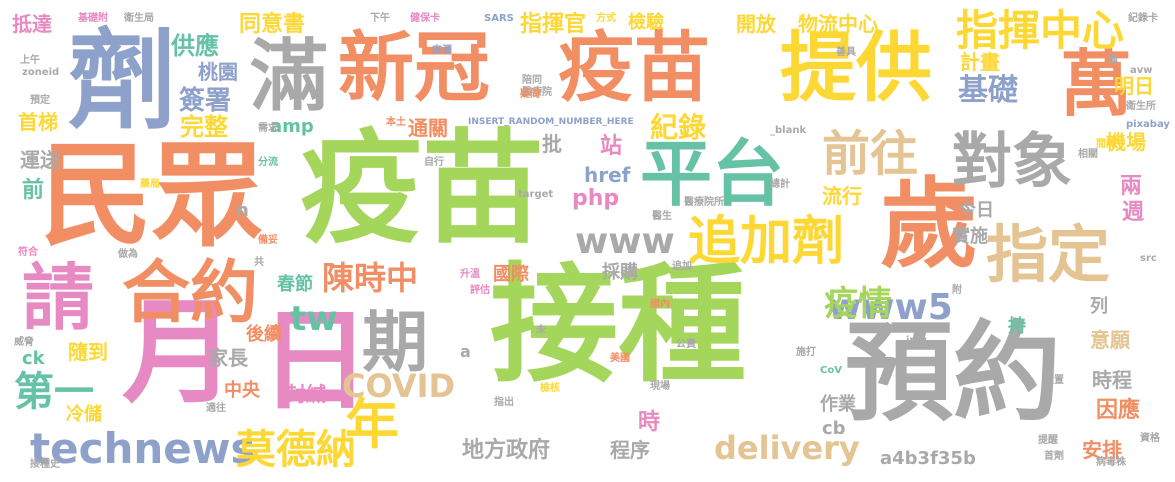 The width and height of the screenshot is (1175, 482). I want to click on word: 家長, so click(228, 358).